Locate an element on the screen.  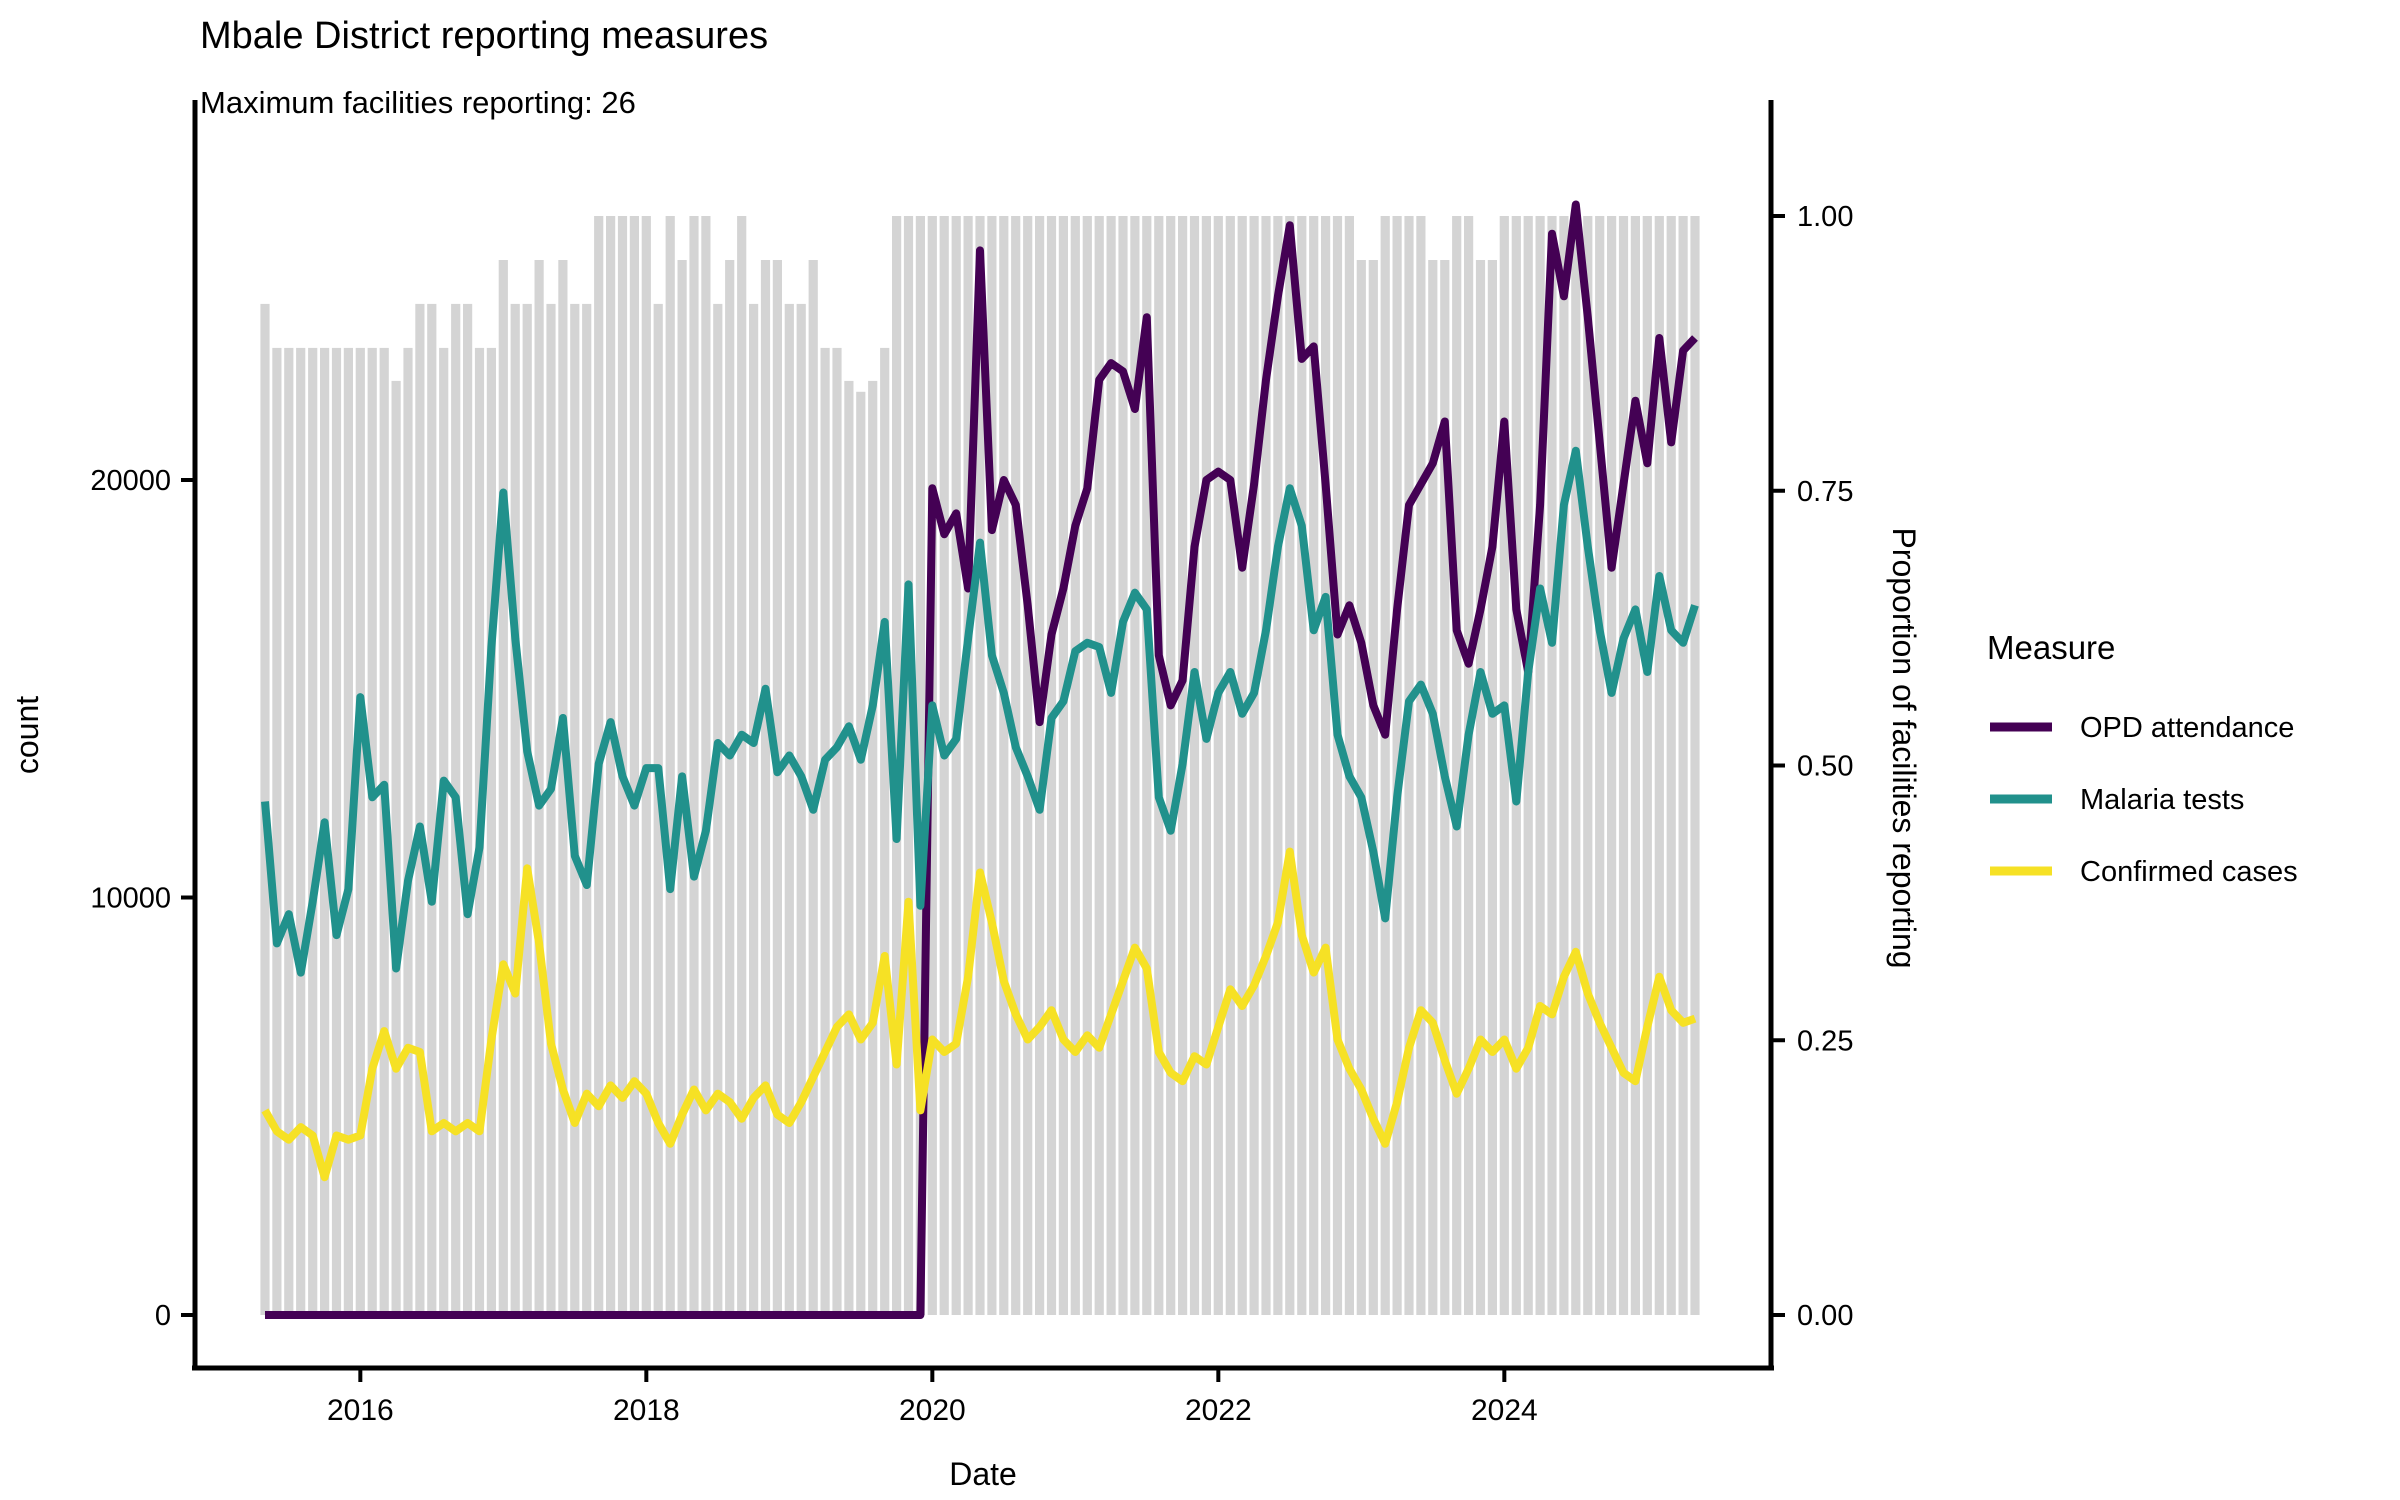
legend-label-opd: OPD attendance is located at coordinates (2187, 728).